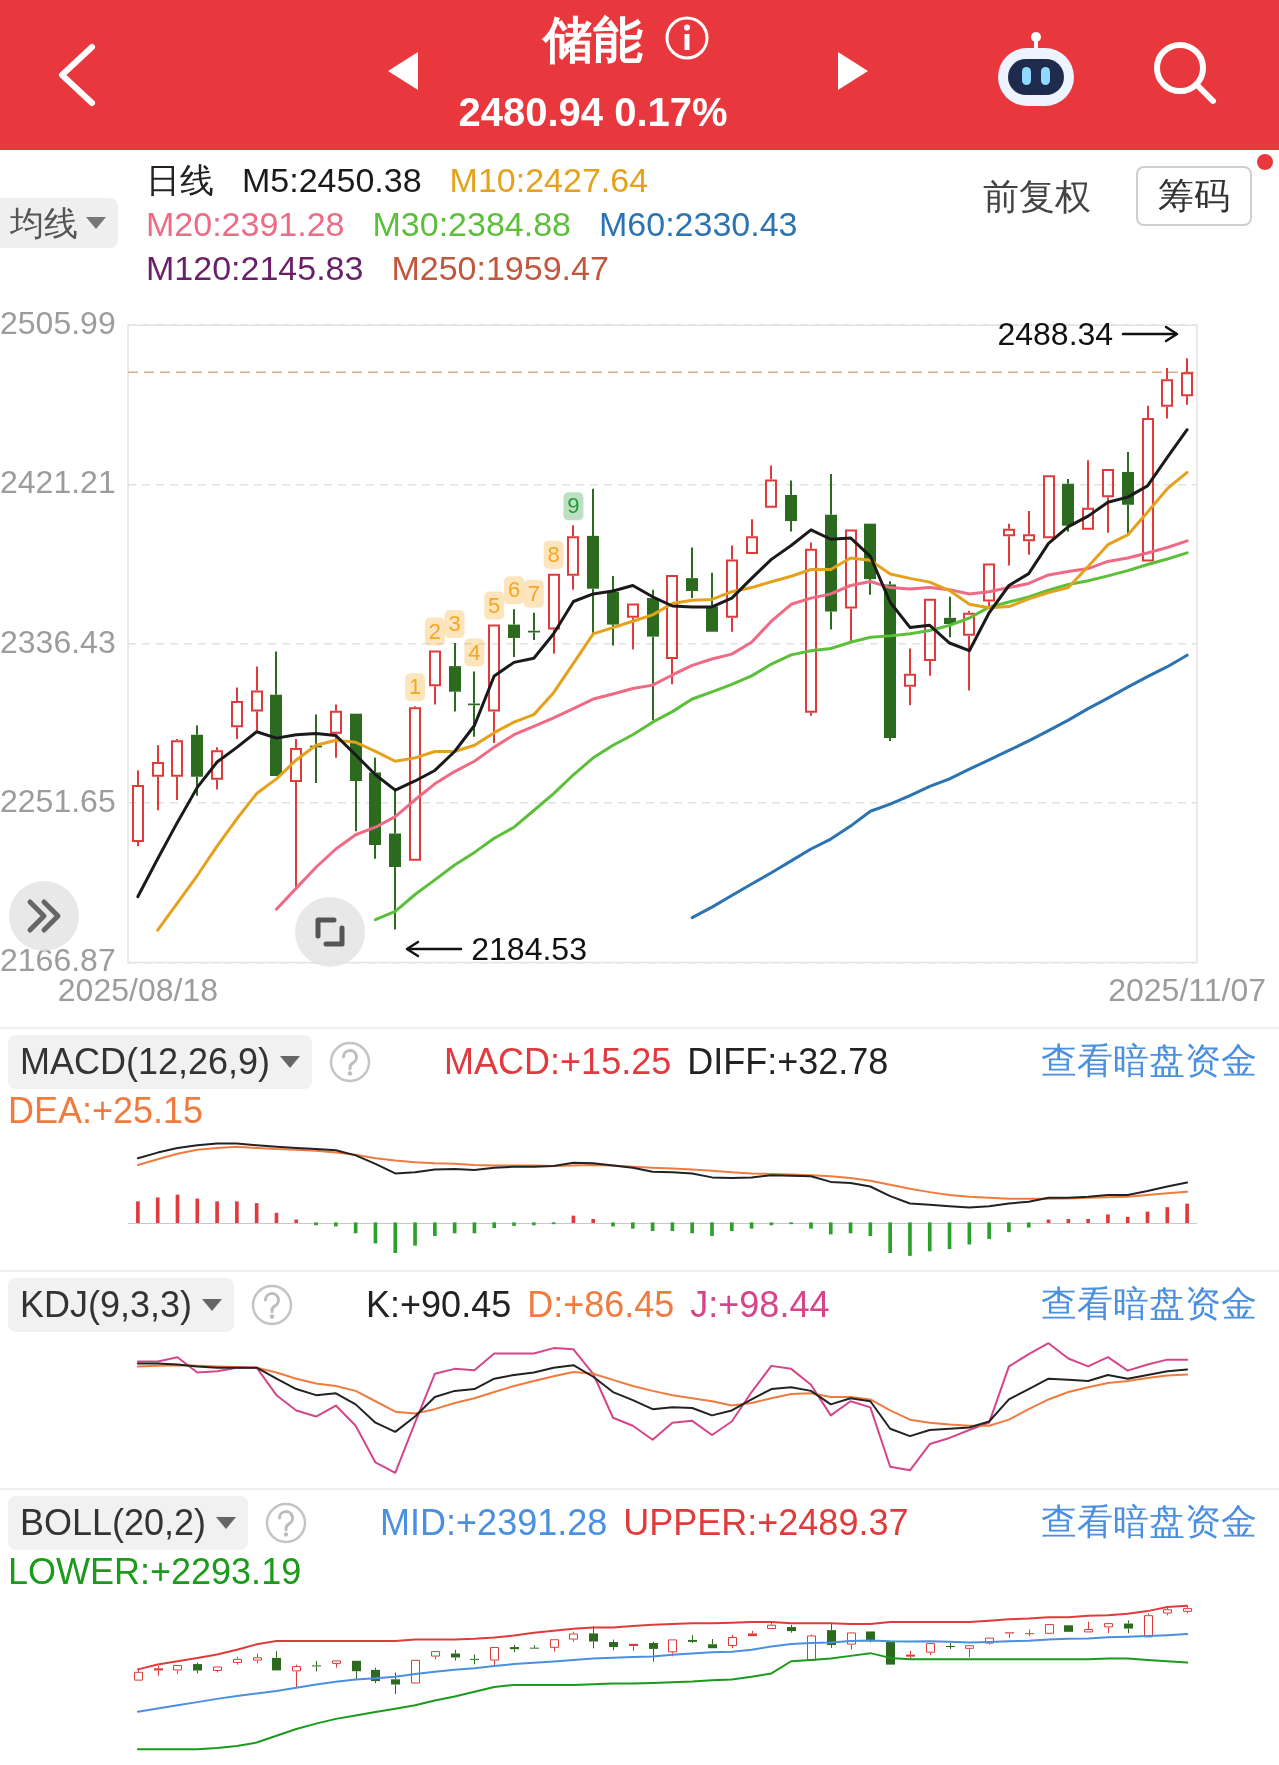  I want to click on text: 4, so click(474, 652).